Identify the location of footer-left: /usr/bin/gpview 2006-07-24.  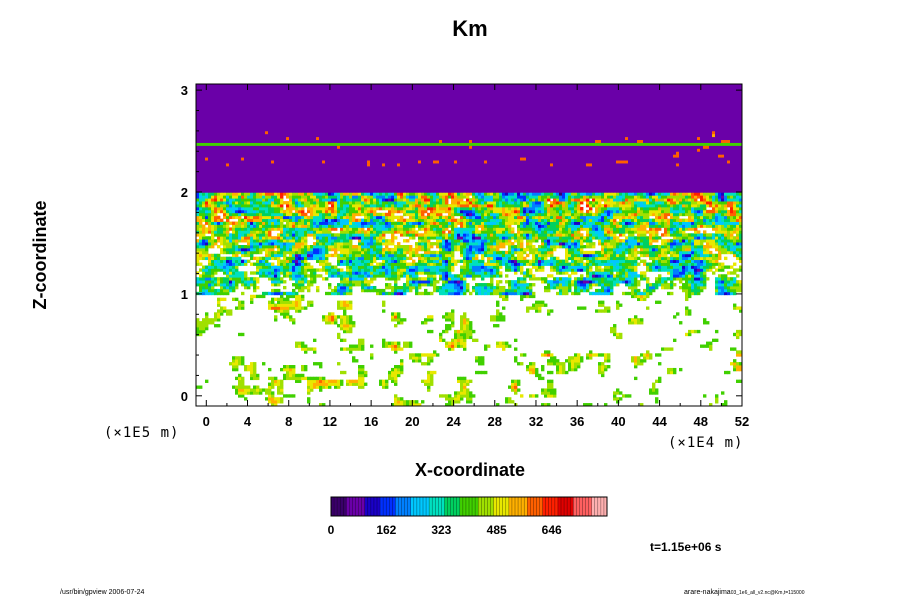
(102, 592).